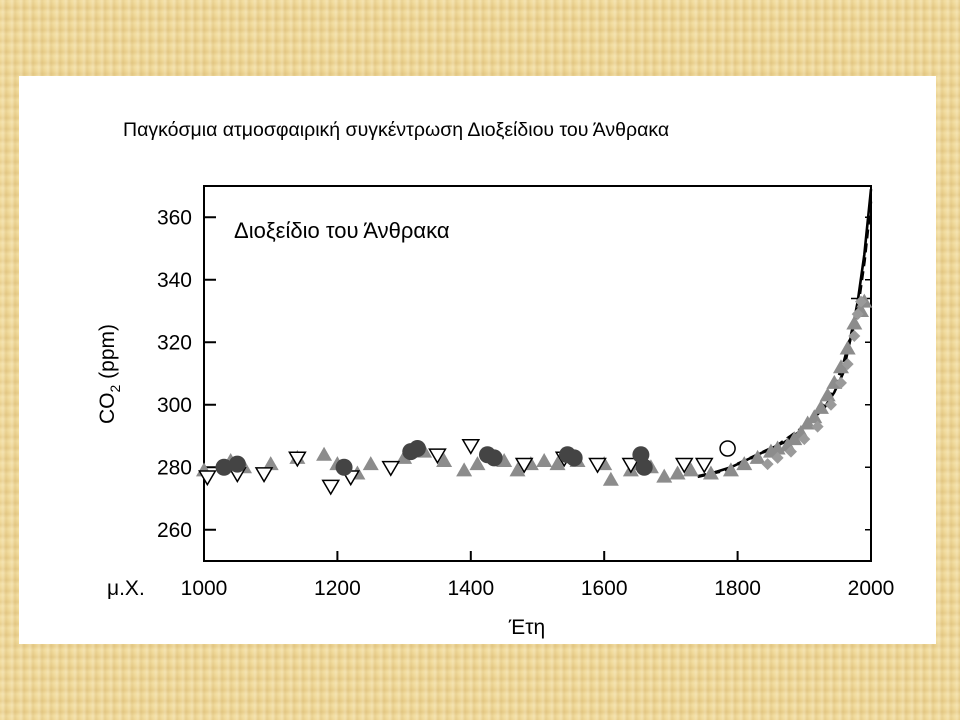 The height and width of the screenshot is (720, 960). Describe the element at coordinates (174, 217) in the screenshot. I see `y-tick-label: 360` at that location.